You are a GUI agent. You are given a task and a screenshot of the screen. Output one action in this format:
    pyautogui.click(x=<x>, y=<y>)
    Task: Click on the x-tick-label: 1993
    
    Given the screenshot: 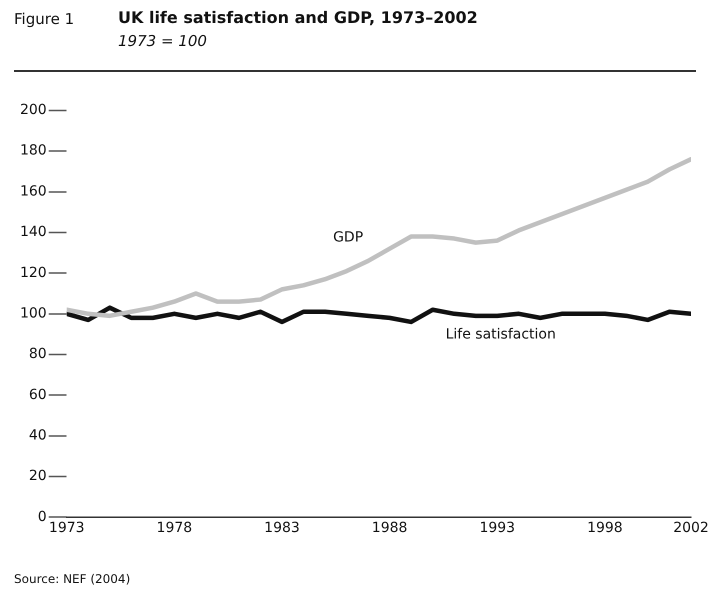 What is the action you would take?
    pyautogui.click(x=497, y=528)
    